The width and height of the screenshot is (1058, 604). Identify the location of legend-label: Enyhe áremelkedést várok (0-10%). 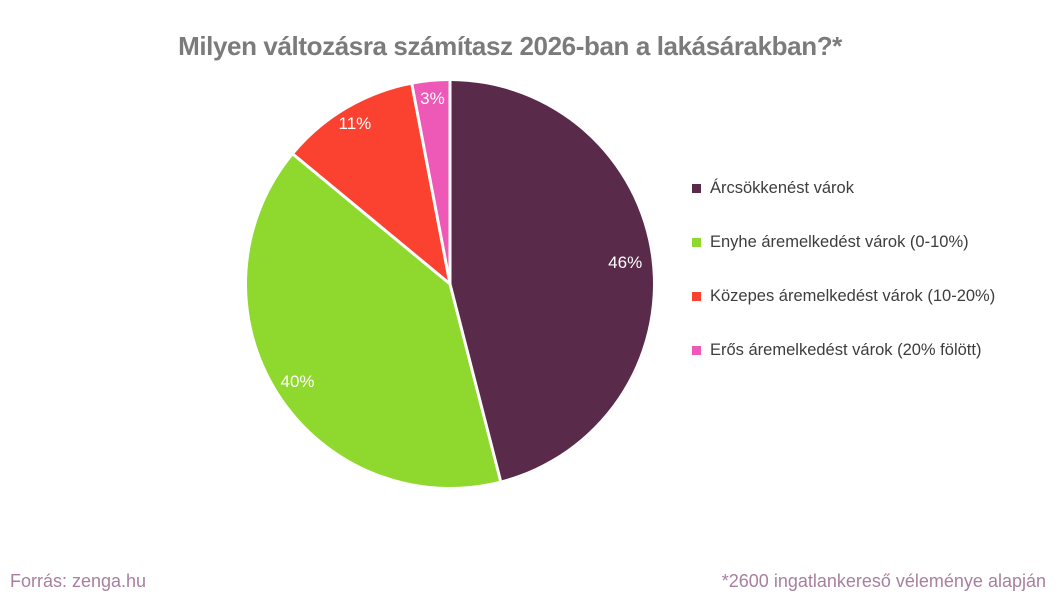
(839, 241).